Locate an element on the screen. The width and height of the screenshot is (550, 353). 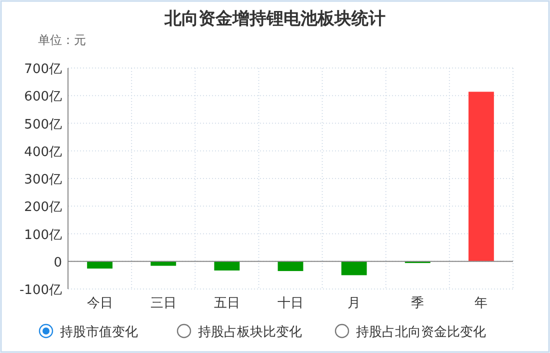
y-tick-label: 0 is located at coordinates (58, 262).